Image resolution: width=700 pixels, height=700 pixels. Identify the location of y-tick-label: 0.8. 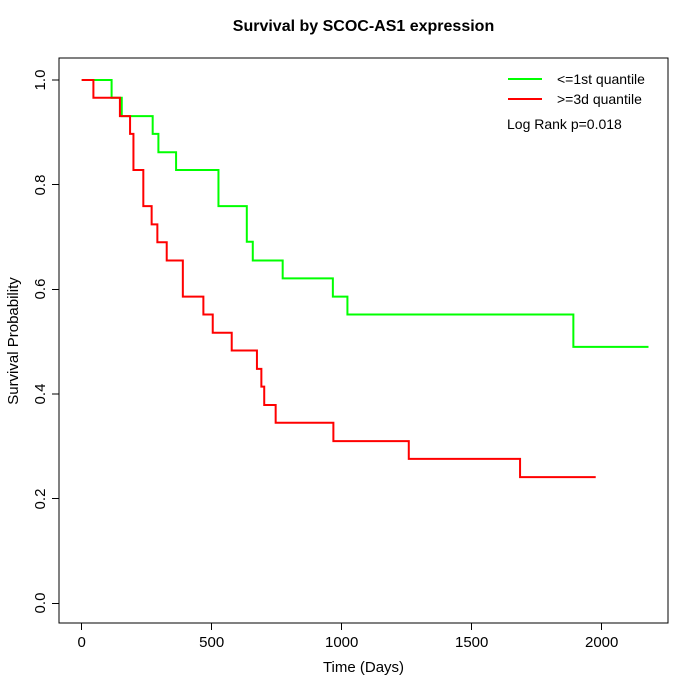
(40, 185).